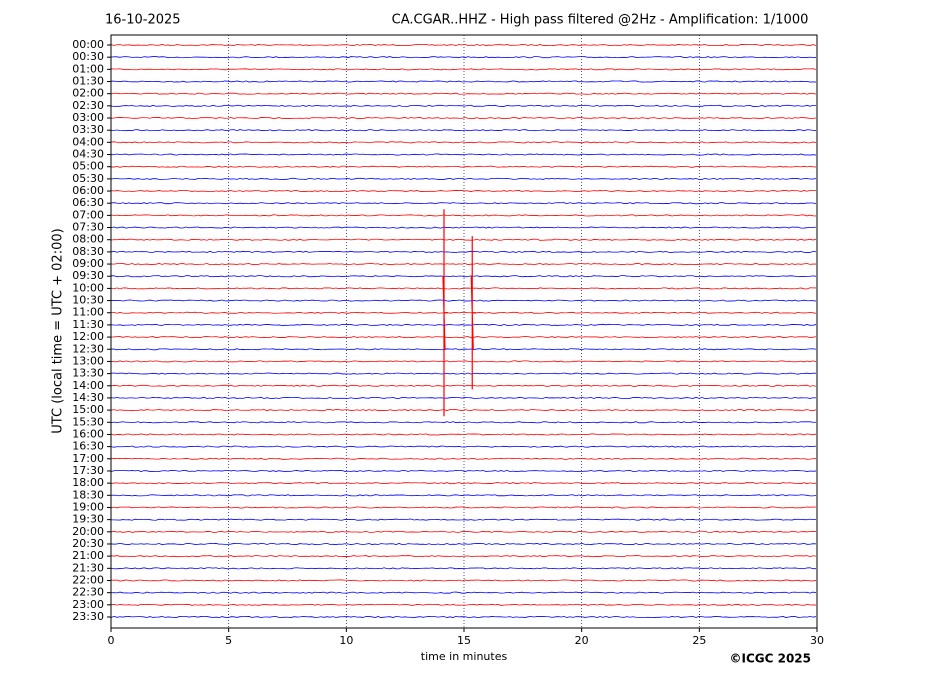 This screenshot has width=927, height=700. Describe the element at coordinates (88, 385) in the screenshot. I see `y-tick-label: 14:00` at that location.